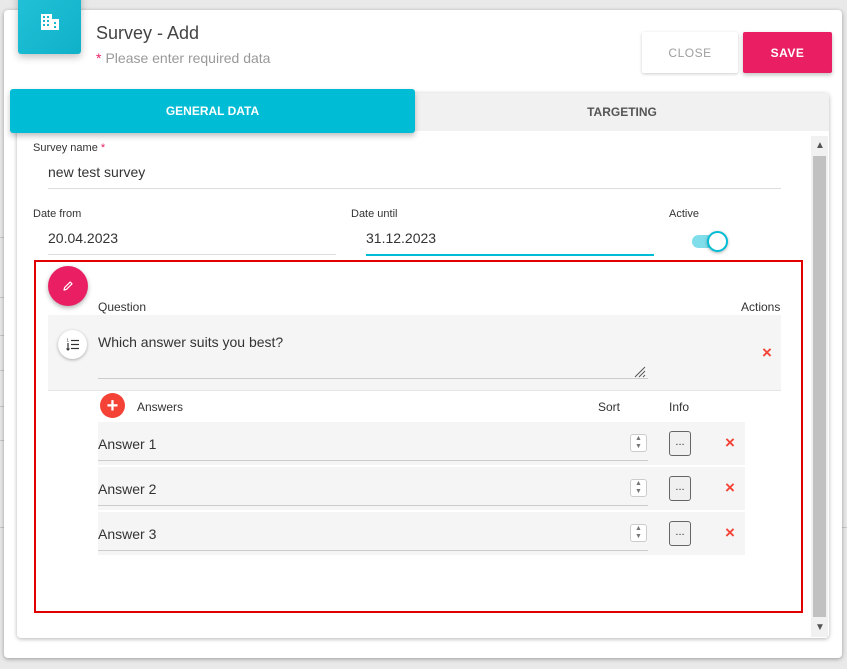 The image size is (847, 669). I want to click on edit-question-button, so click(68, 286).